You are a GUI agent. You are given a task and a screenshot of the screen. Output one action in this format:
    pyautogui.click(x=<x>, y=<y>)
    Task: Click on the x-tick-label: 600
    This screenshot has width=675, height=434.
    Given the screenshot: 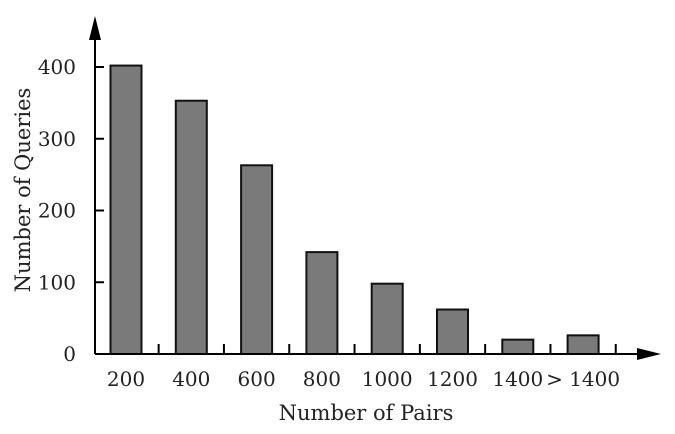 What is the action you would take?
    pyautogui.click(x=257, y=379)
    